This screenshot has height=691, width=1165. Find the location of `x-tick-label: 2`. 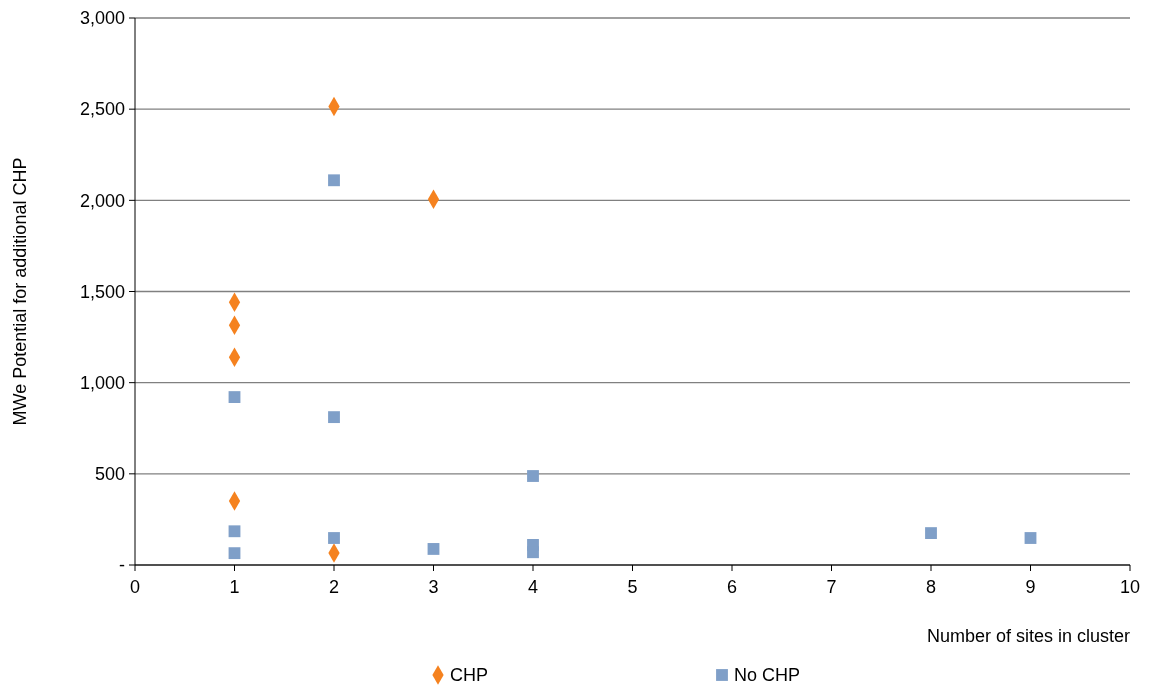

x-tick-label: 2 is located at coordinates (334, 587).